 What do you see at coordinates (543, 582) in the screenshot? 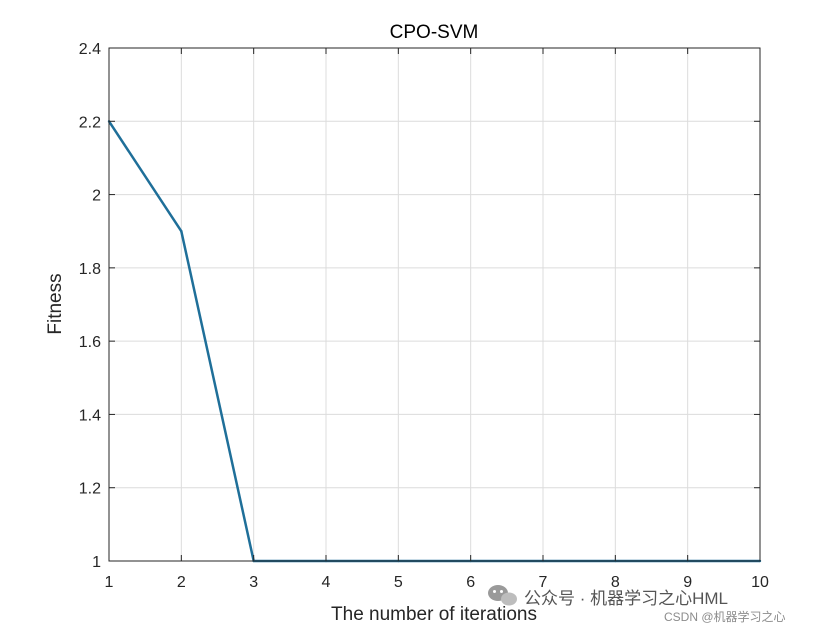
I see `x-tick-label: 7` at bounding box center [543, 582].